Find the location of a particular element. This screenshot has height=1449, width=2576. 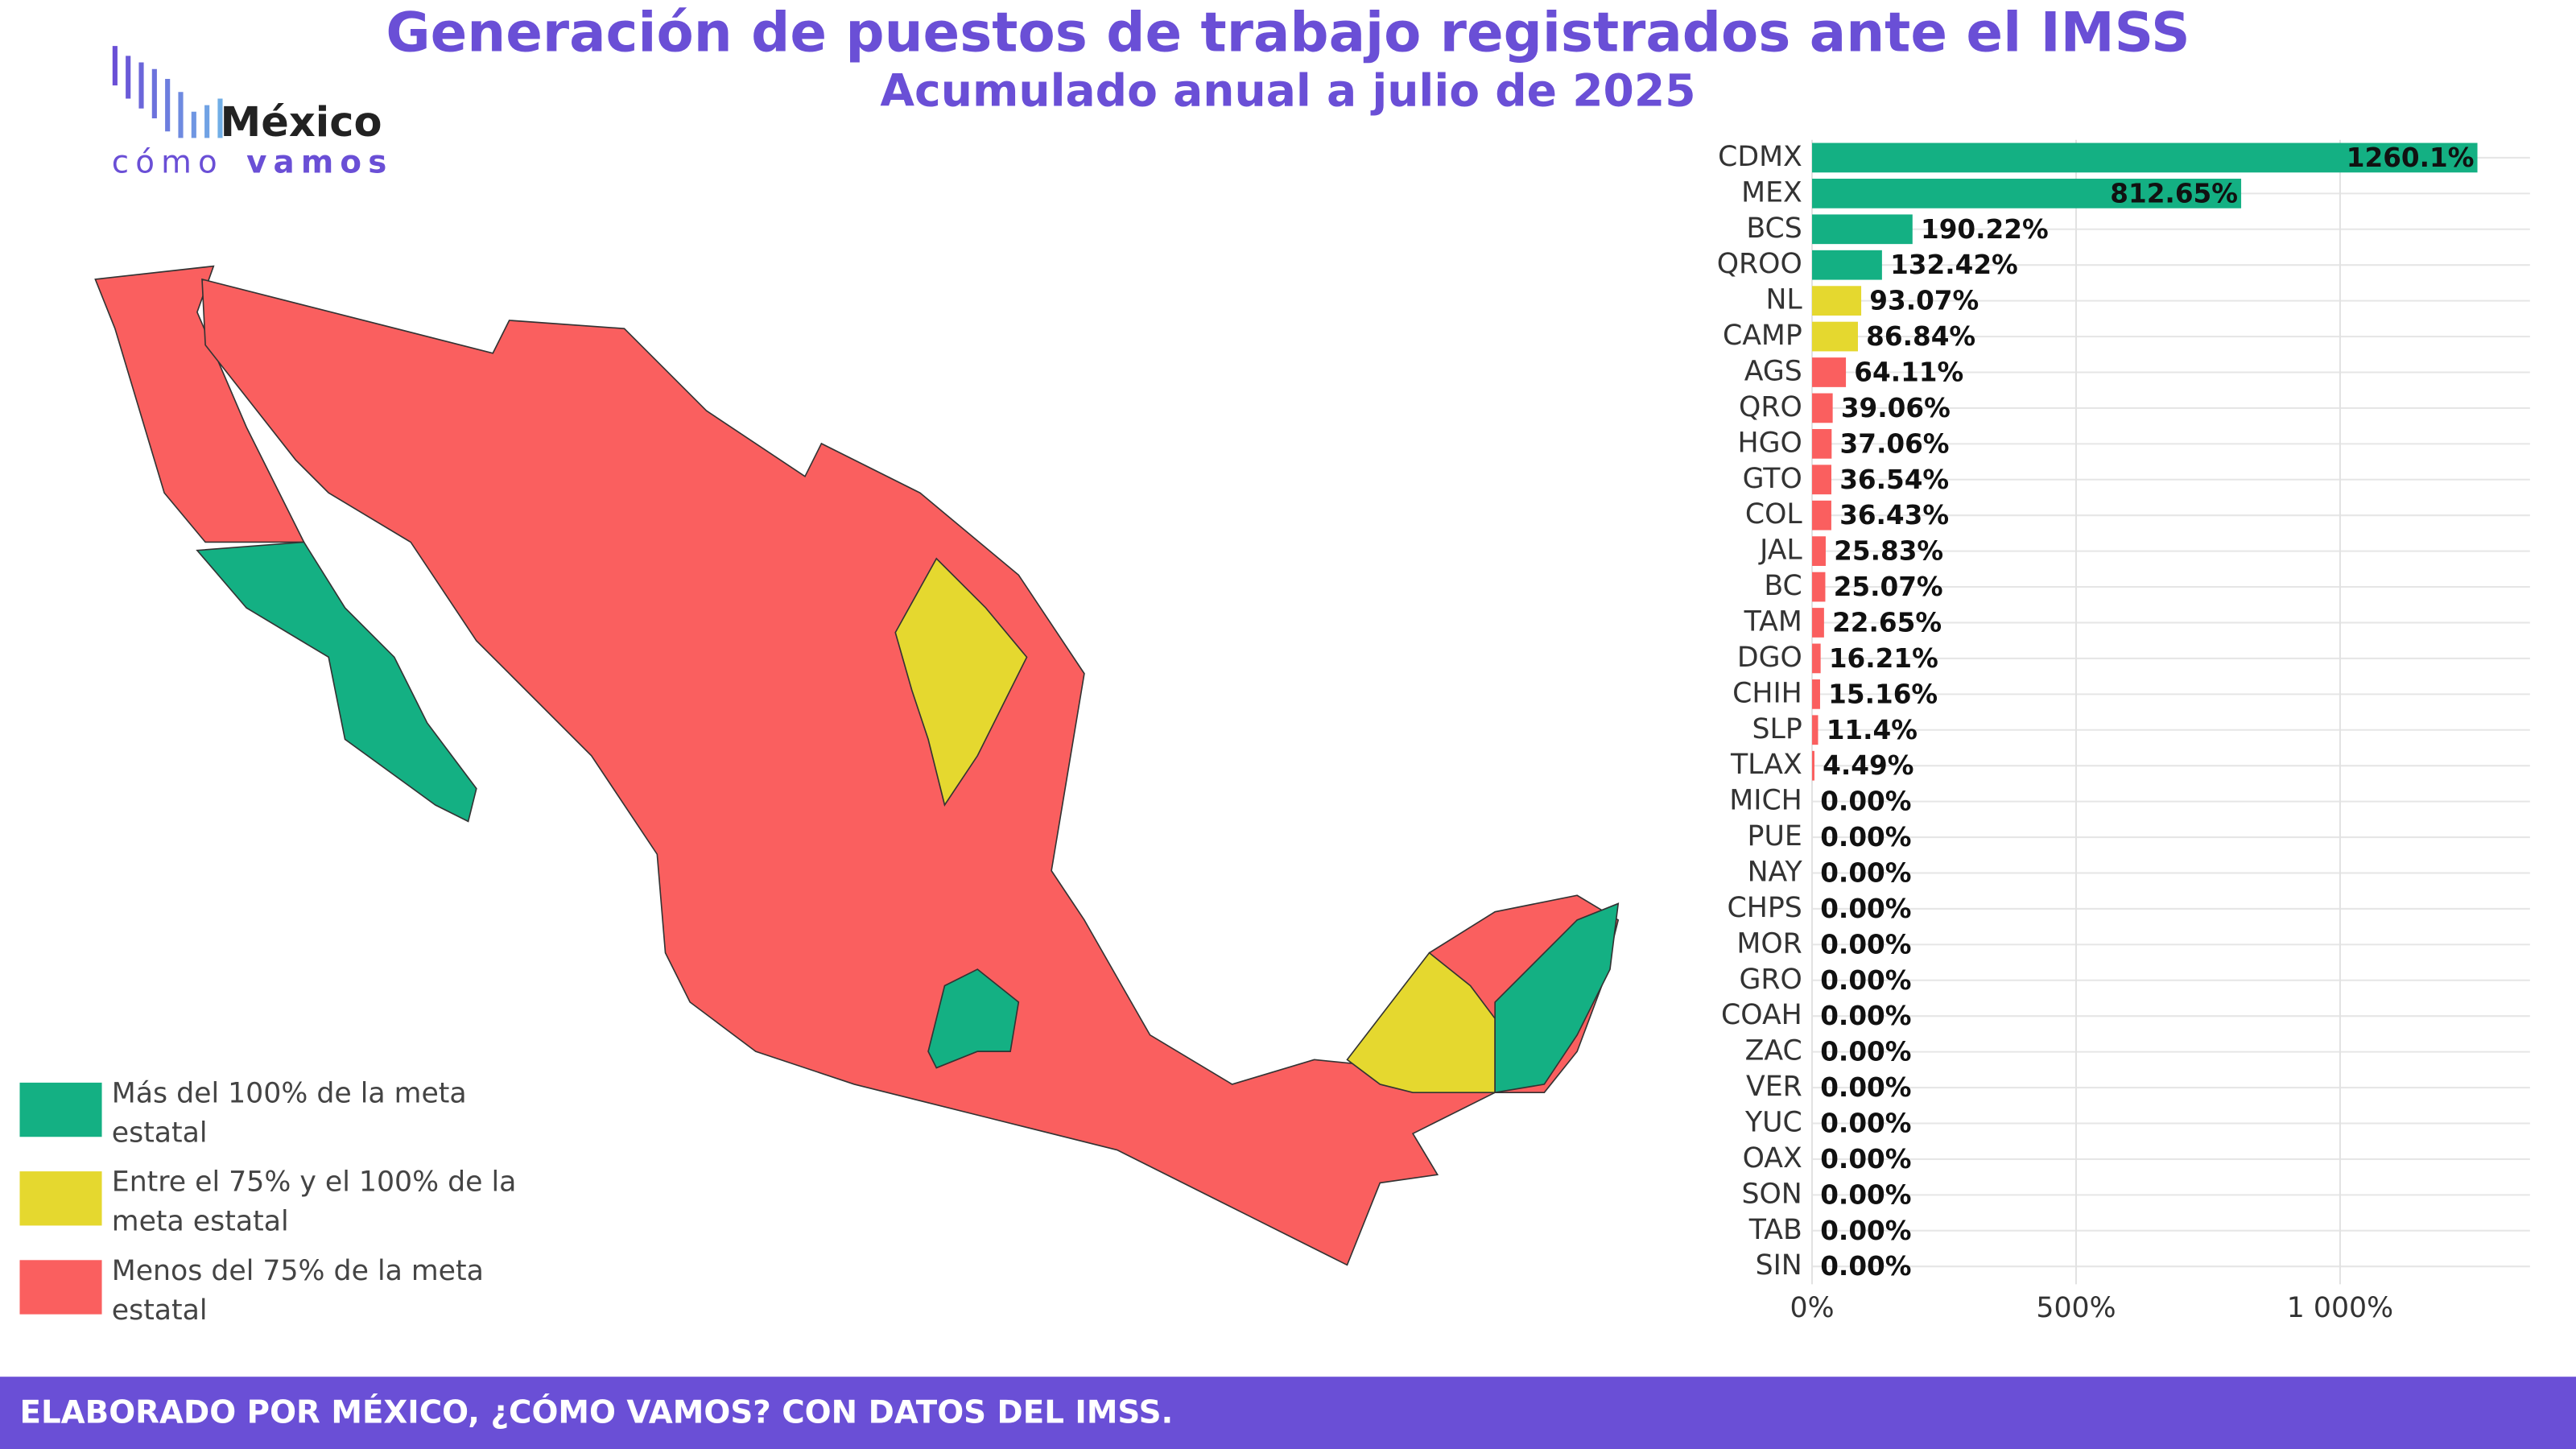

x-tick-label: 0% is located at coordinates (1812, 1308).